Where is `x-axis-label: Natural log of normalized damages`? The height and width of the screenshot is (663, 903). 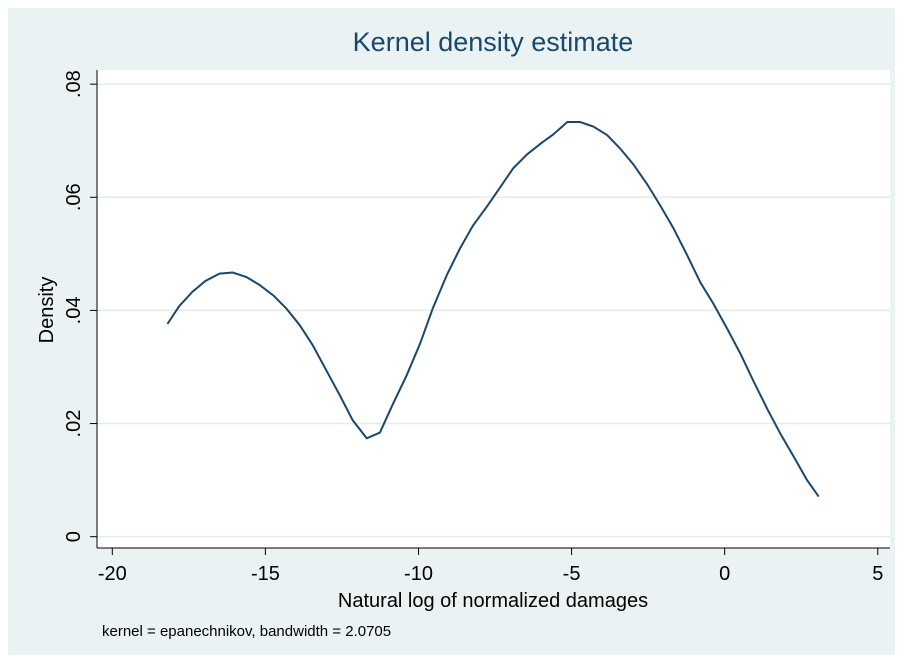
x-axis-label: Natural log of normalized damages is located at coordinates (493, 601).